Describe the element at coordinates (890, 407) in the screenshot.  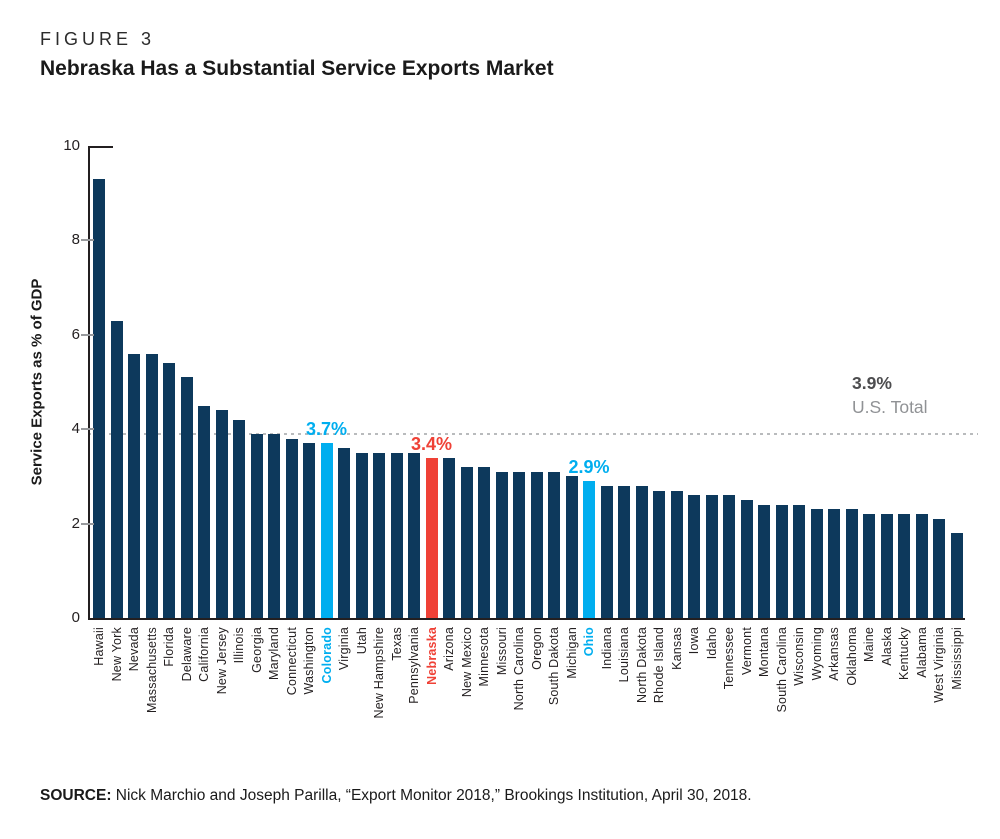
I see `us-total-text: U.S. Total` at that location.